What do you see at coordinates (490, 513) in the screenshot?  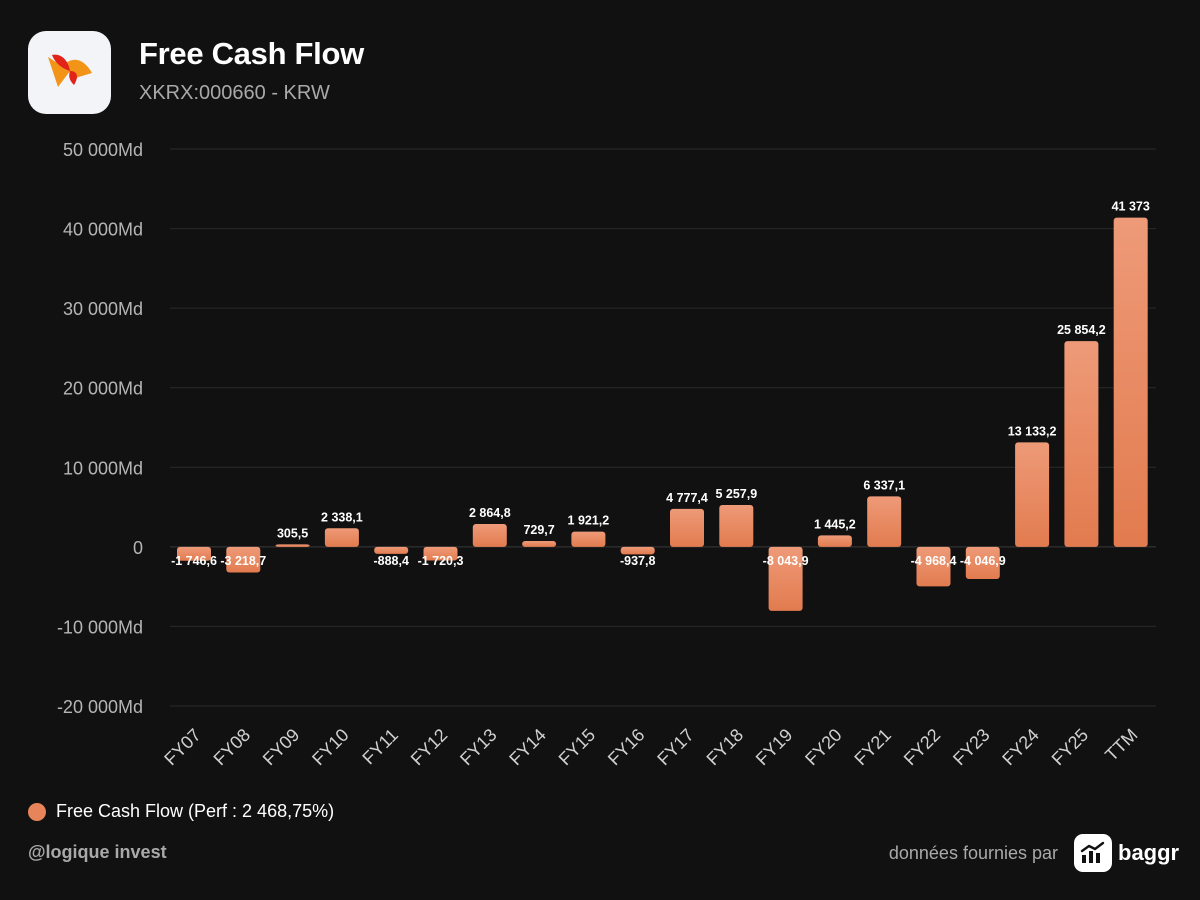 I see `data-label: 2 864,8` at bounding box center [490, 513].